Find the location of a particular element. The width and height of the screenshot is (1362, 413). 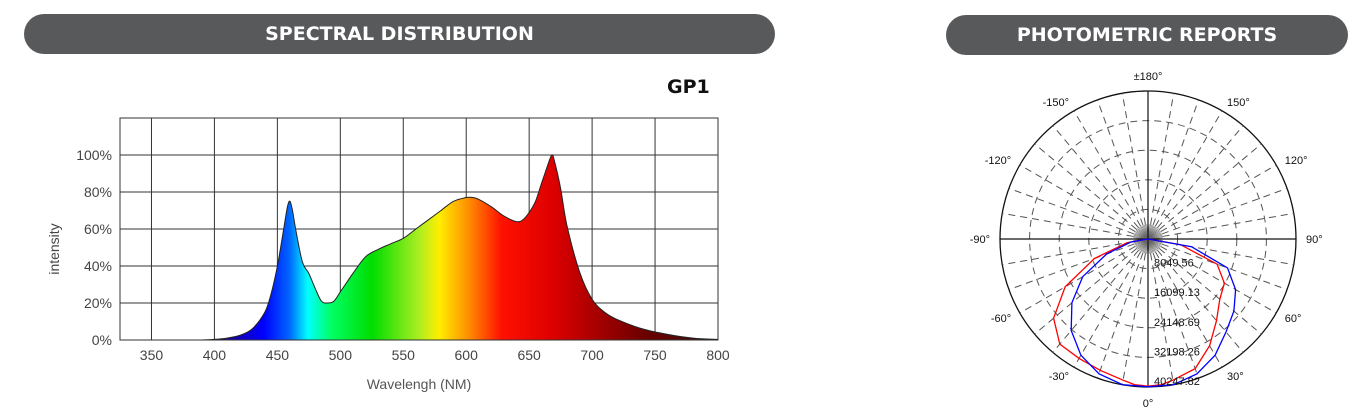

polar-angle-label: 60° is located at coordinates (1293, 319).